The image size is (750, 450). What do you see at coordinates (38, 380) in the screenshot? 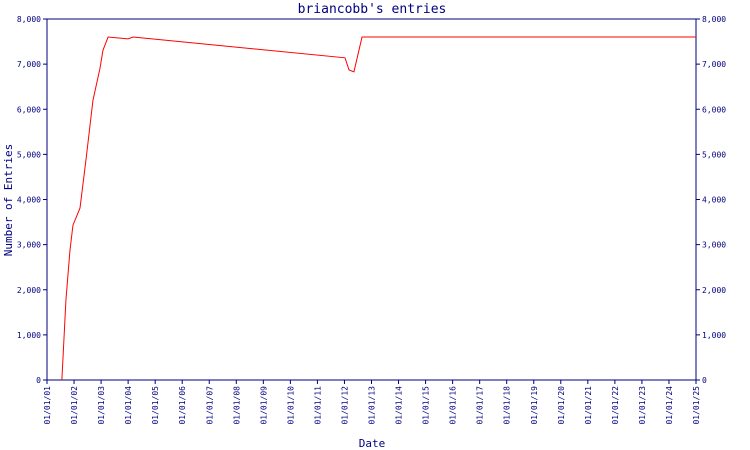
I see `y-tick-label: 0` at bounding box center [38, 380].